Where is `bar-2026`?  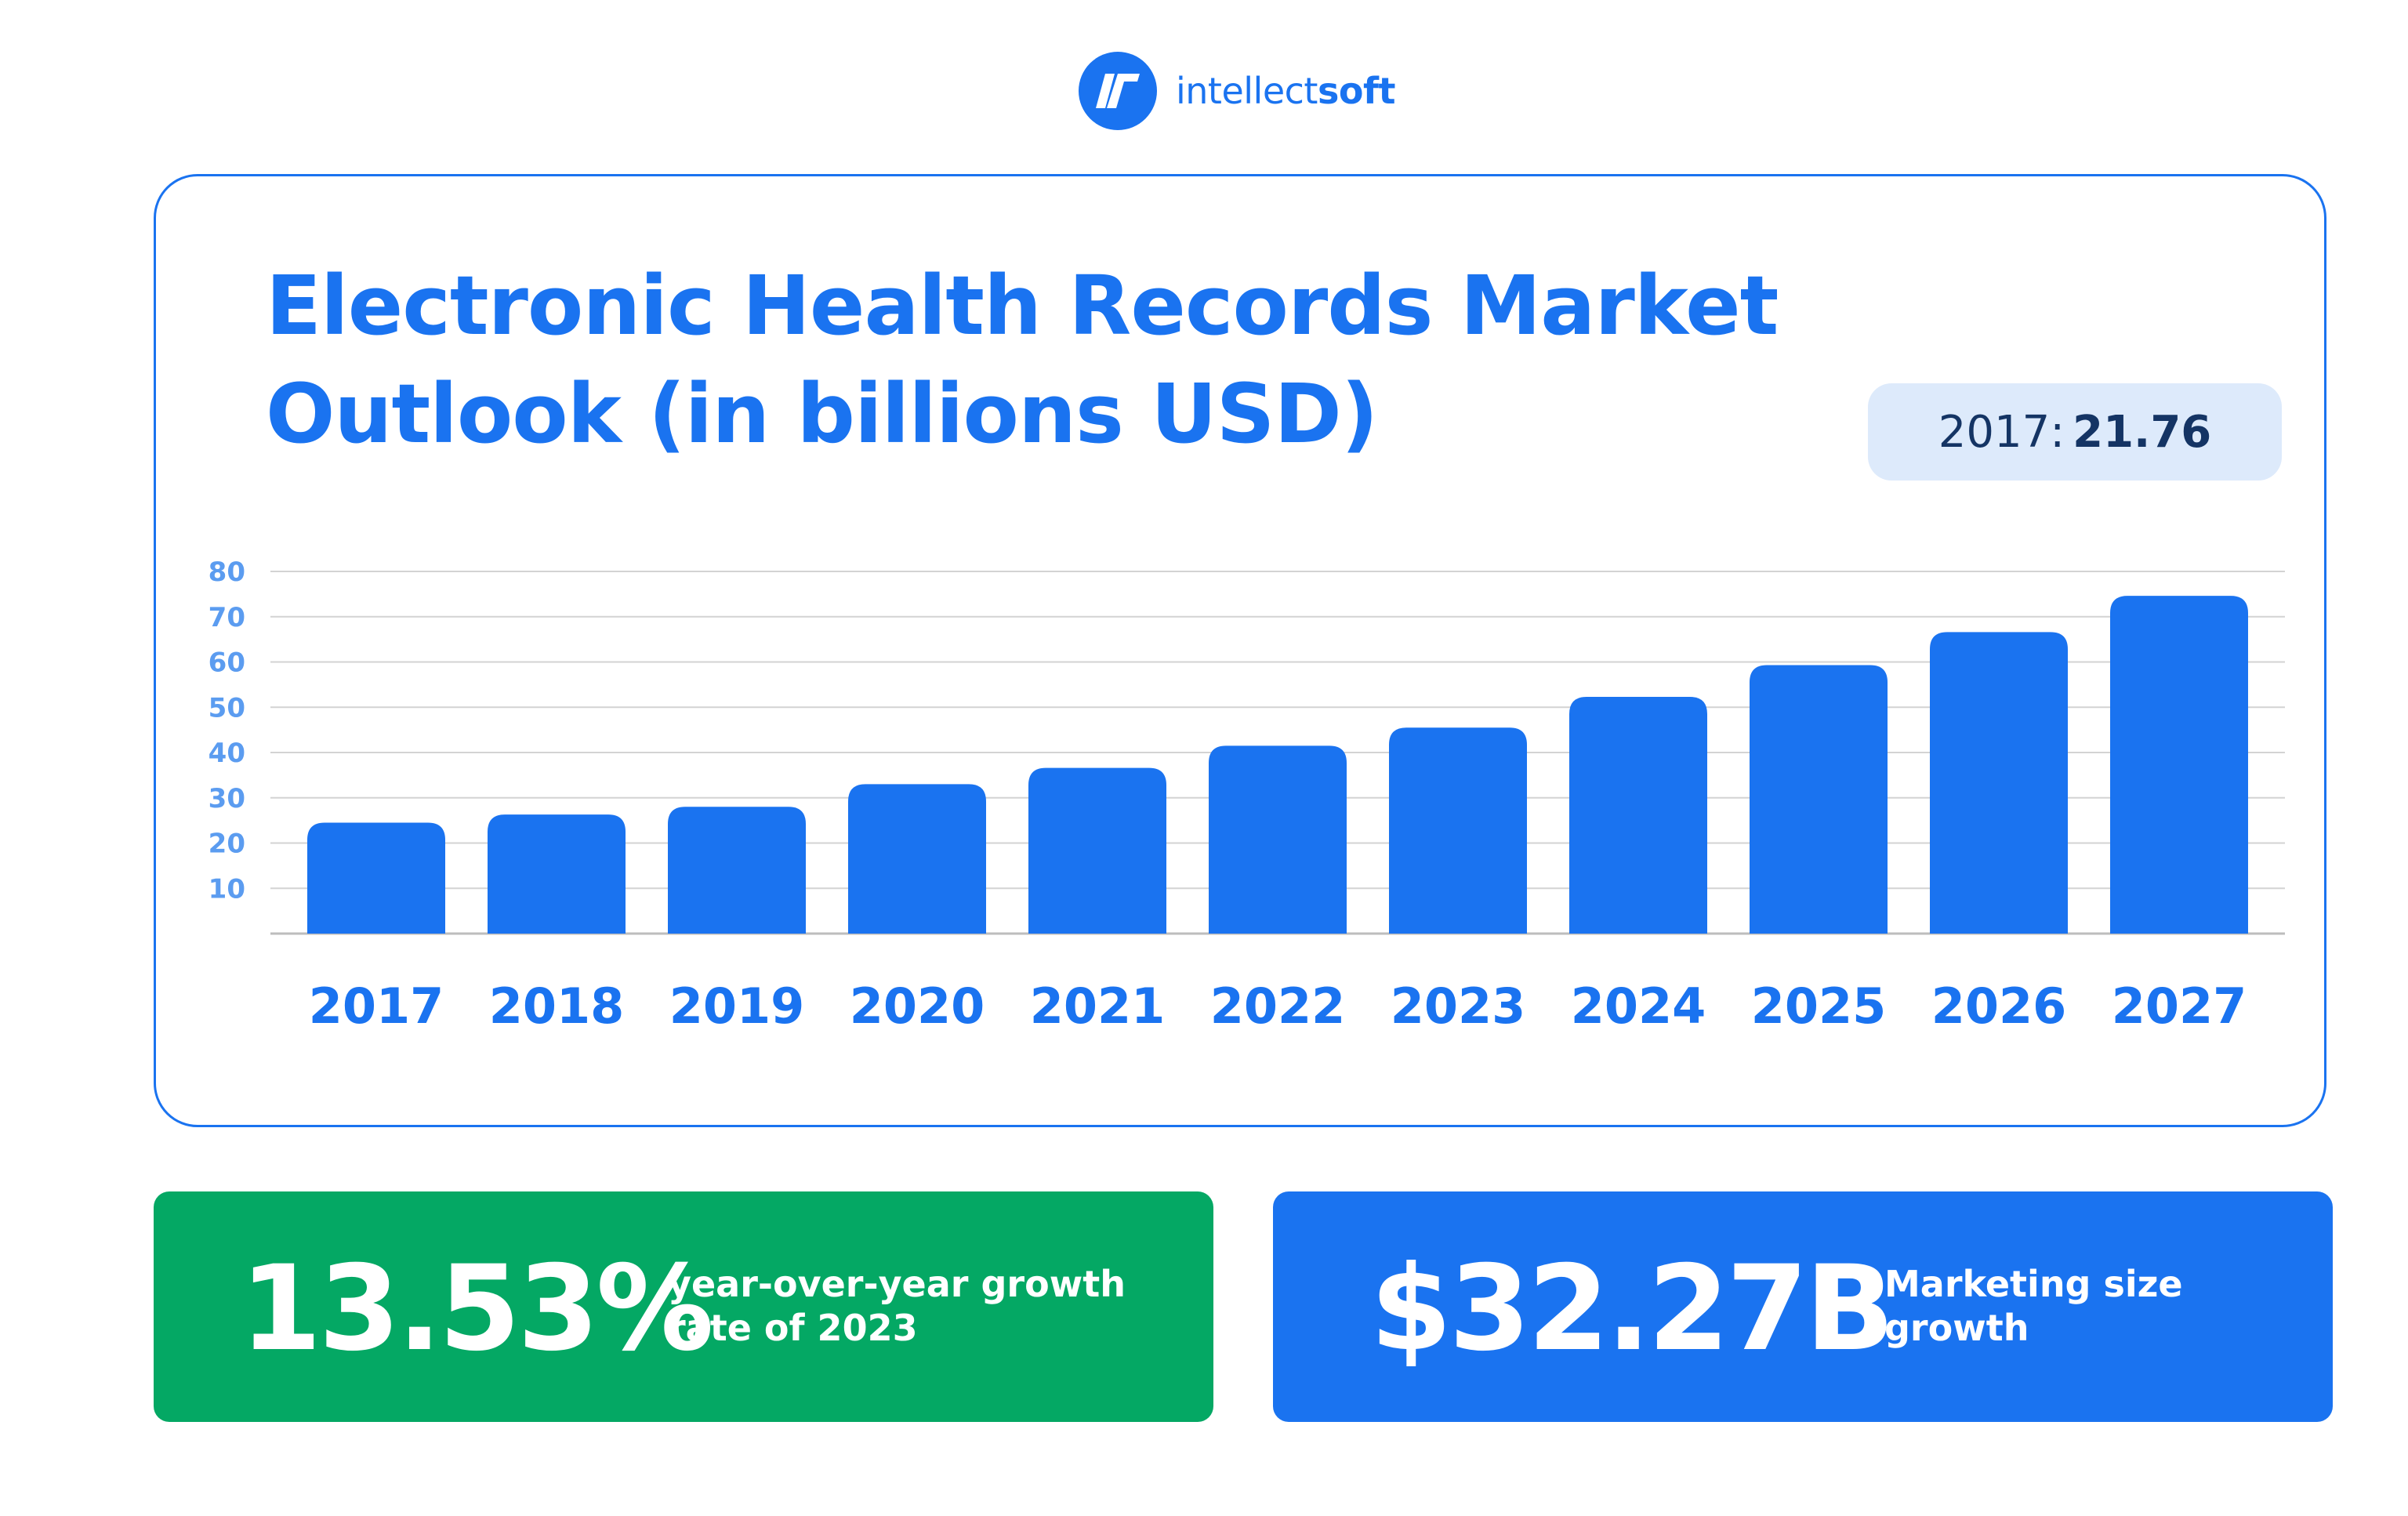
bar-2026 is located at coordinates (1999, 783).